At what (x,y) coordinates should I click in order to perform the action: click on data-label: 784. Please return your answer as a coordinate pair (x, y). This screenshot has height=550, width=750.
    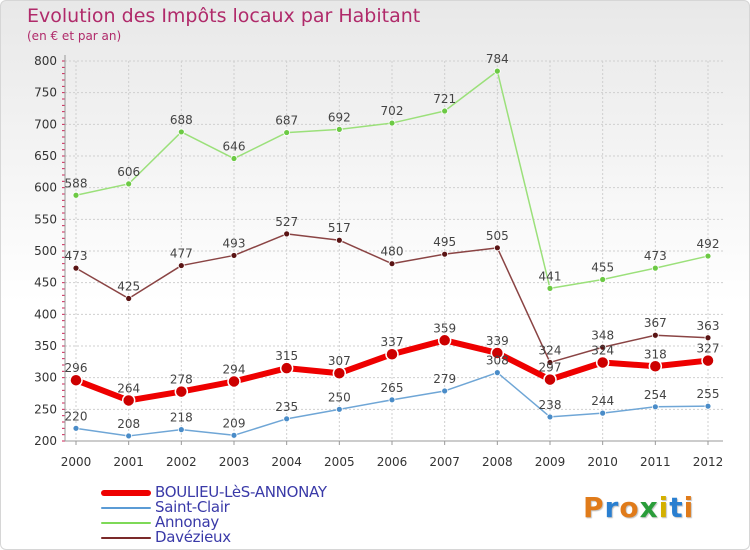
    Looking at the image, I should click on (497, 59).